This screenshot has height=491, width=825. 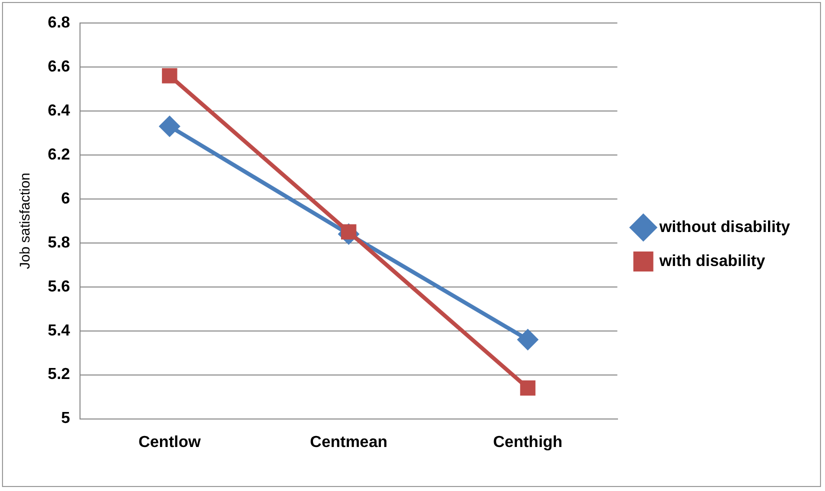 I want to click on x-tick-label: Centlow, so click(x=170, y=442).